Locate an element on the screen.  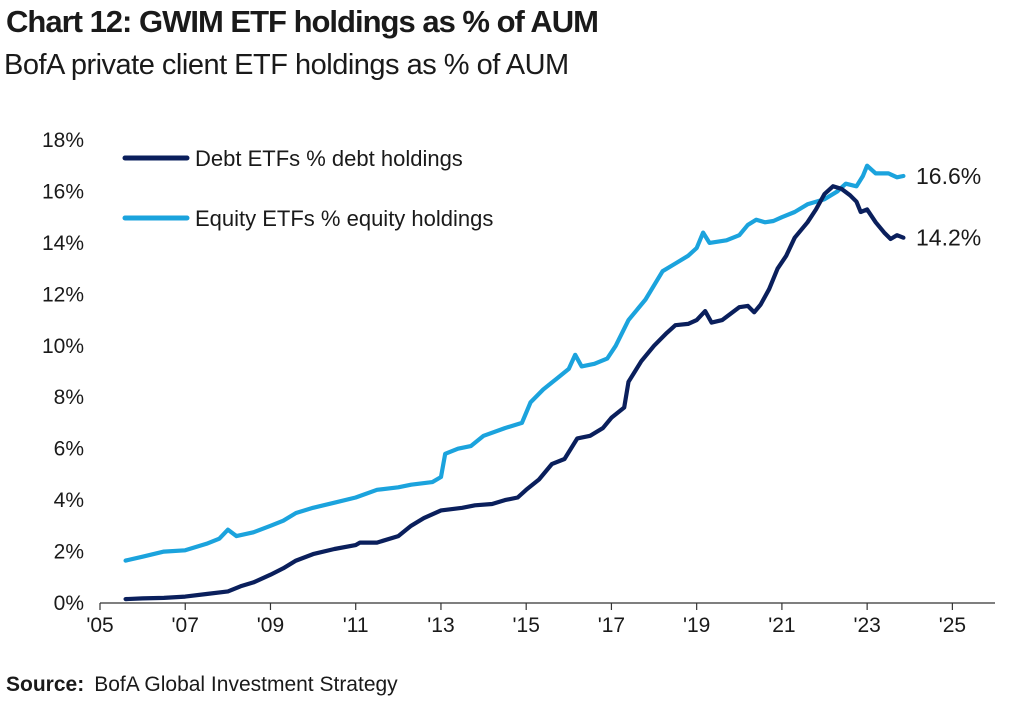
y-tick-label: 8% is located at coordinates (69, 397).